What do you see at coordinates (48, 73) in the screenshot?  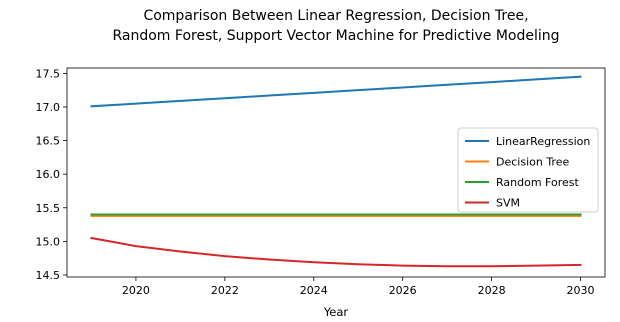 I see `y-tick-label: 17.5` at bounding box center [48, 73].